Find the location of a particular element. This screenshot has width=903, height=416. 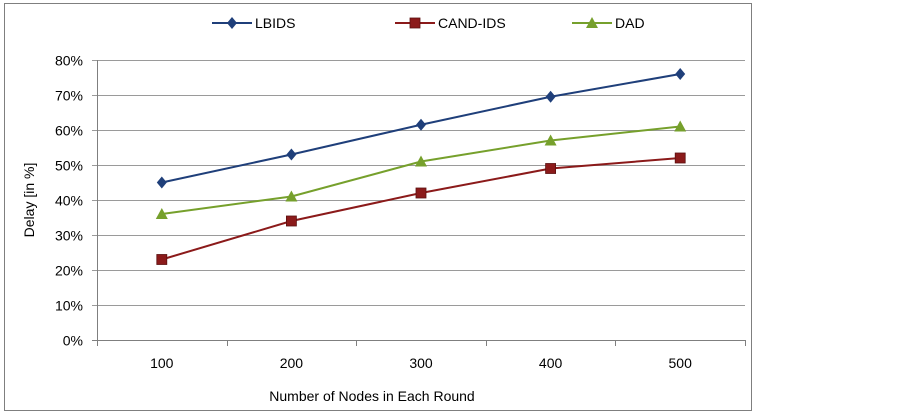

legend-label: LBIDS is located at coordinates (275, 23).